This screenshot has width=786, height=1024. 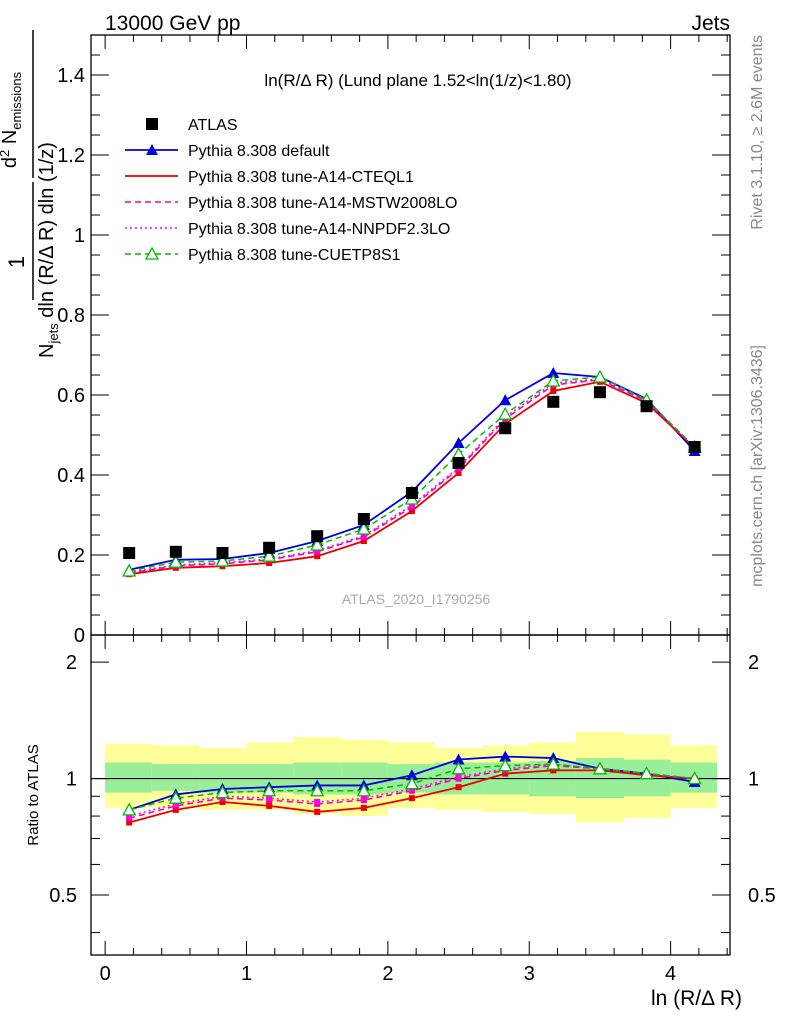 I want to click on main-y-tick-label: 0.4, so click(x=71, y=476).